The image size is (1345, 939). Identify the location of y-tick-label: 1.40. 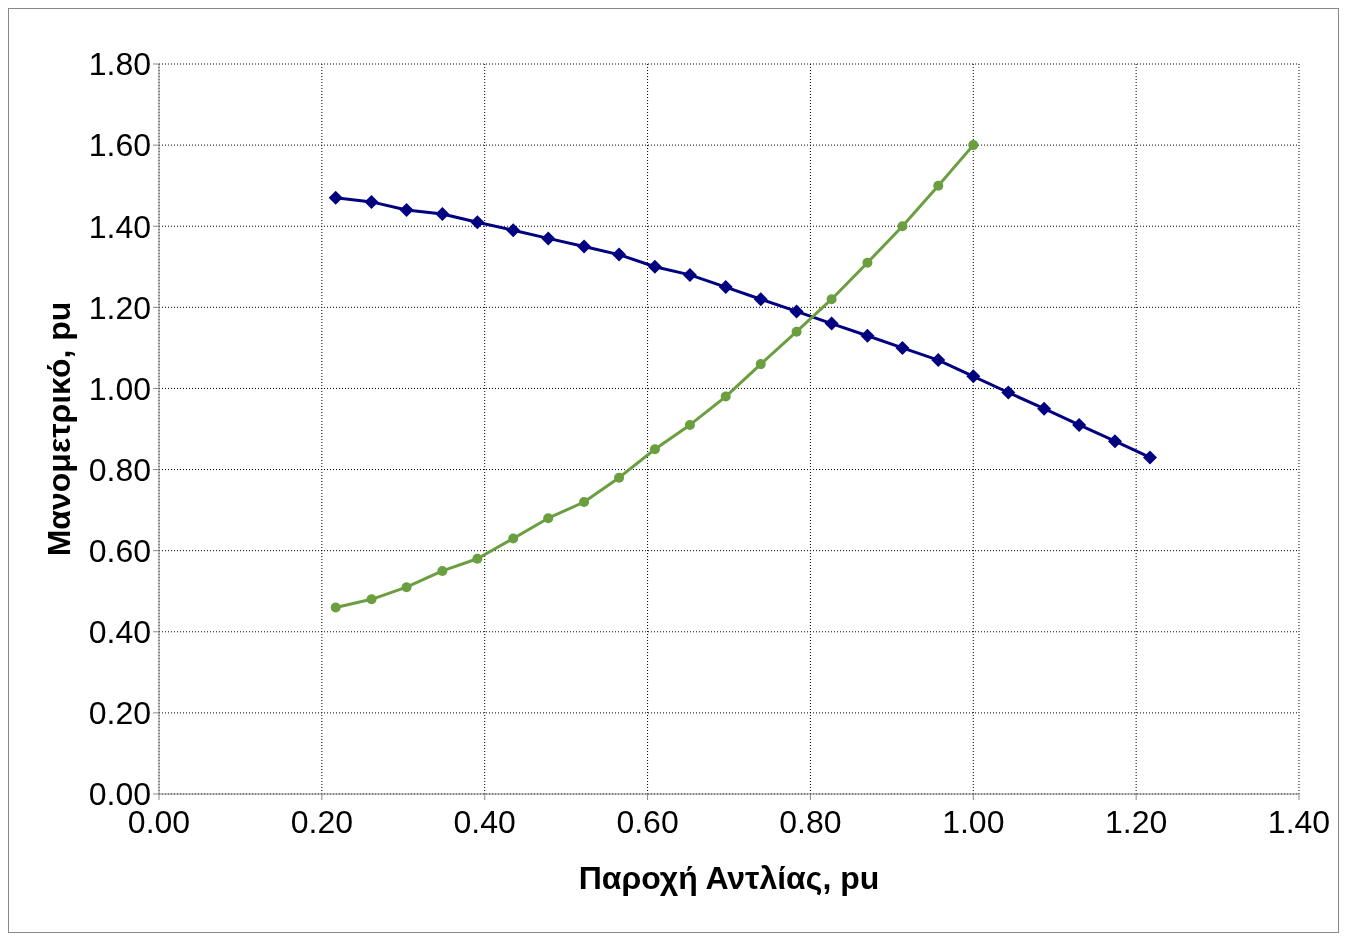
(119, 226).